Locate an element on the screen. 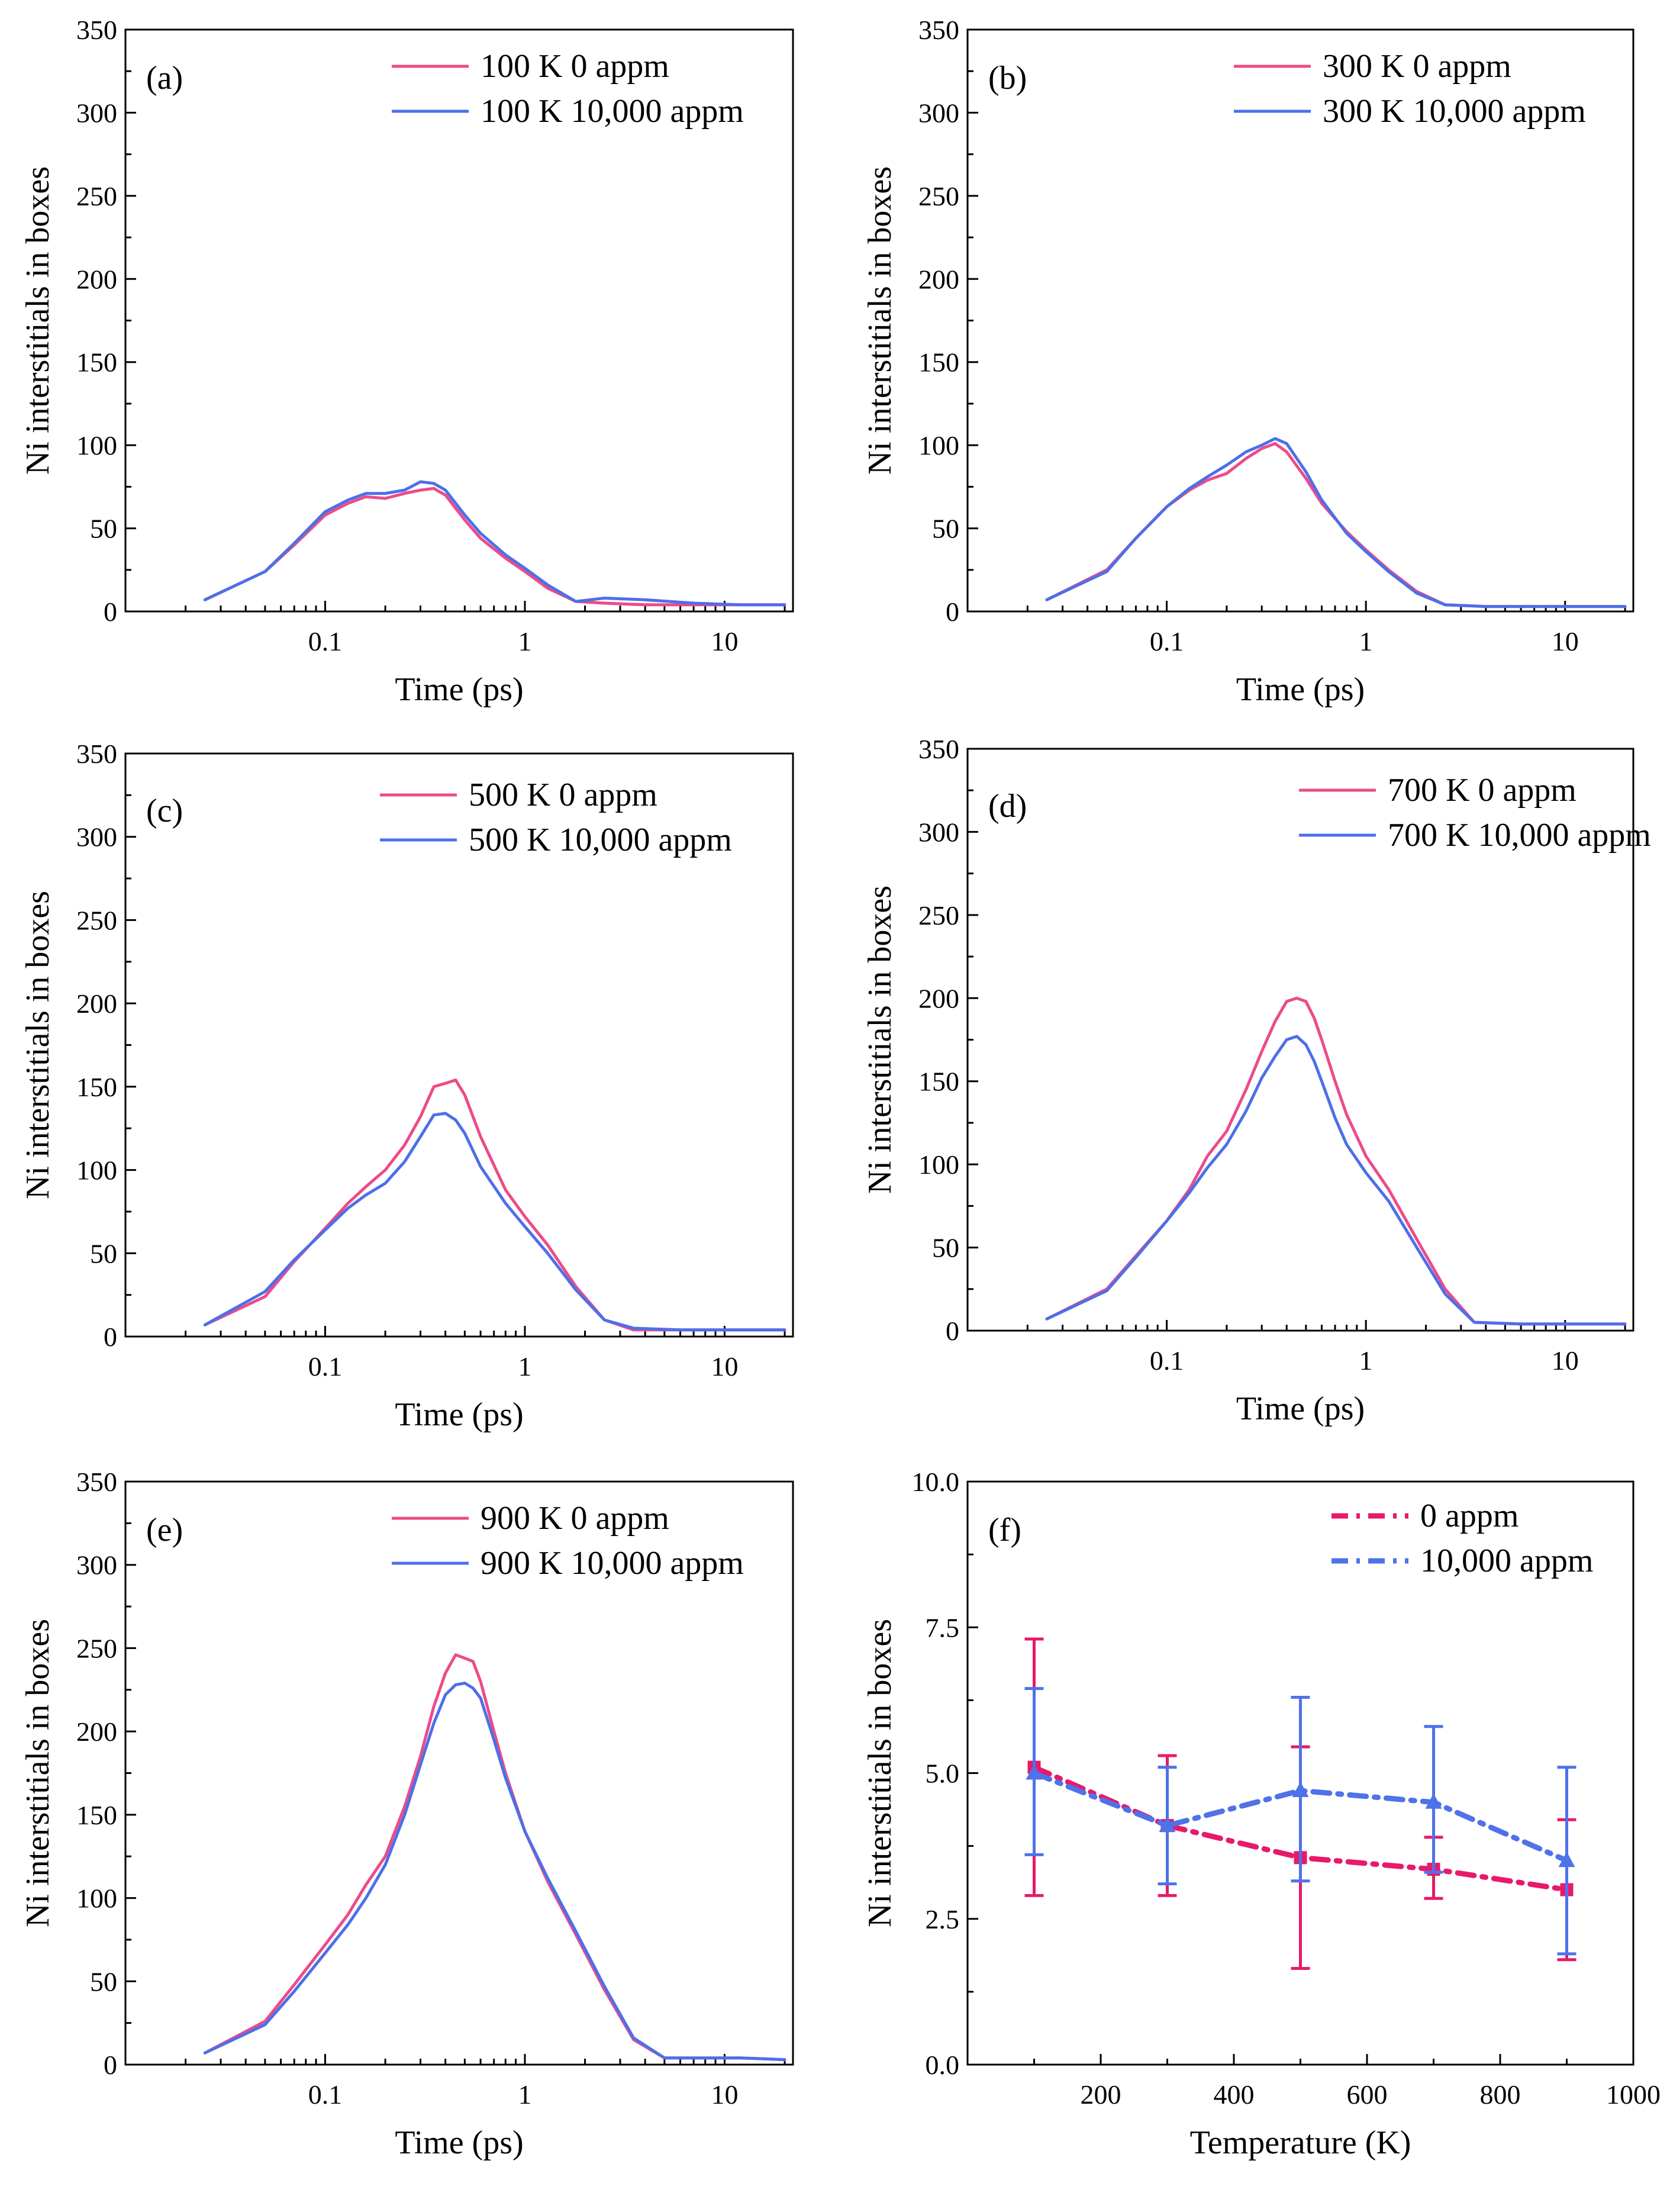 The height and width of the screenshot is (2212, 1670). panel-label: (d) is located at coordinates (1007, 806).